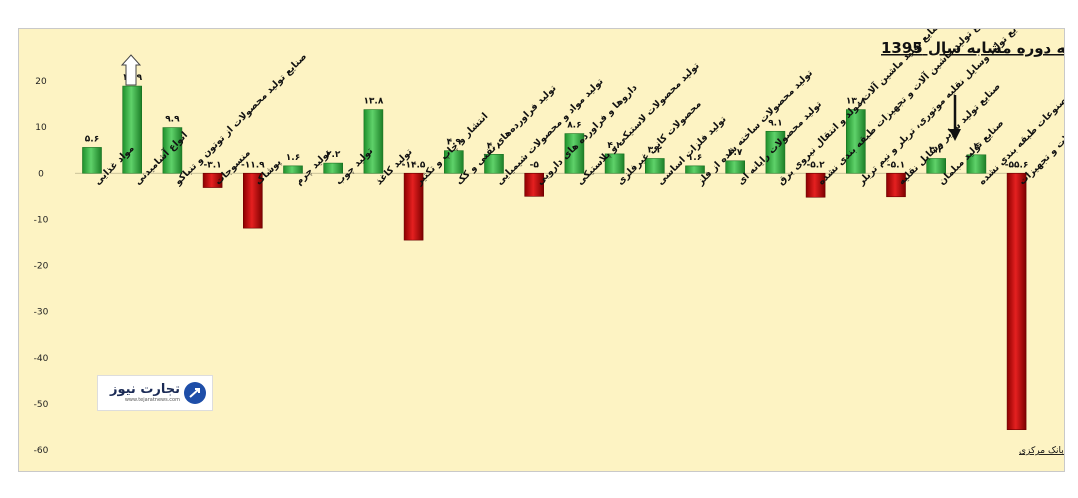 This screenshot has width=1078, height=498. Describe the element at coordinates (253, 165) in the screenshot. I see `bar-value-label: -۱۱.۹` at that location.